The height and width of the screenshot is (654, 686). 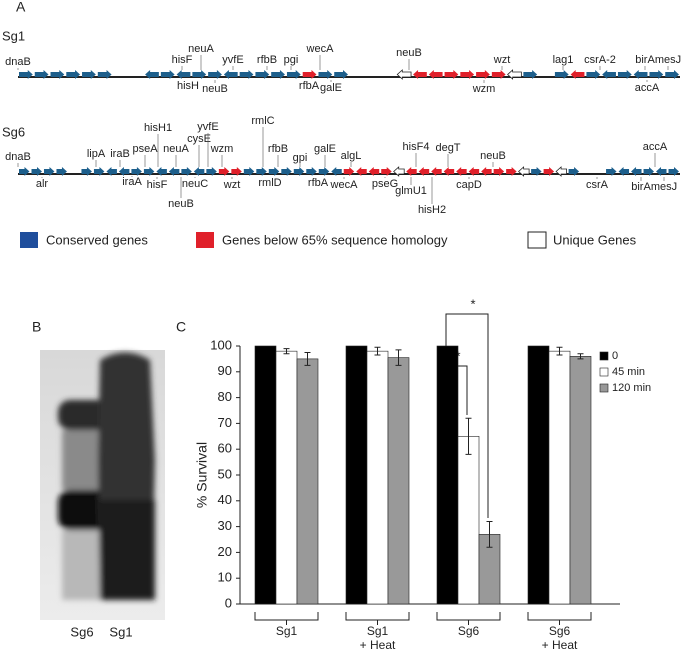 What do you see at coordinates (664, 187) in the screenshot?
I see `gene-label: mesJ` at bounding box center [664, 187].